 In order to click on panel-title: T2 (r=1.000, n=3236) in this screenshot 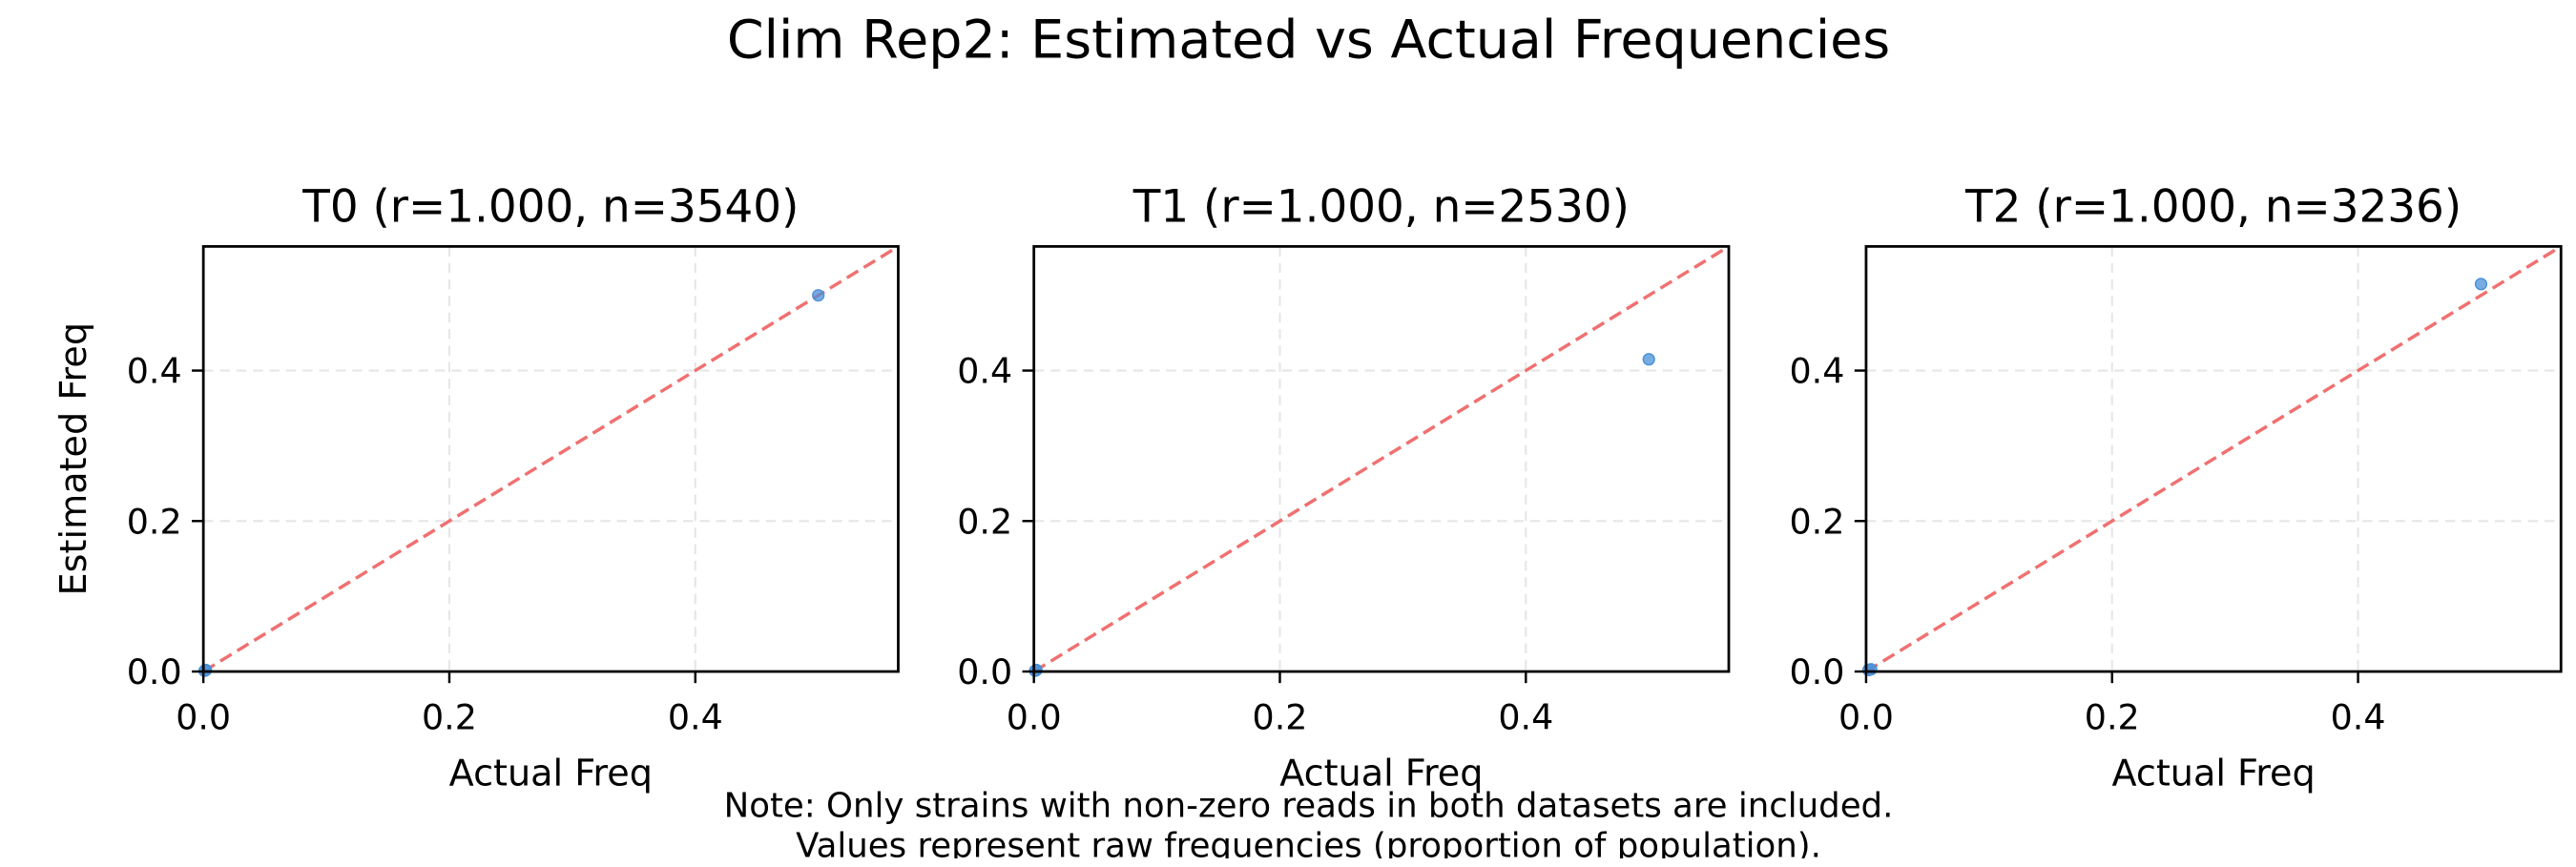, I will do `click(2213, 207)`.